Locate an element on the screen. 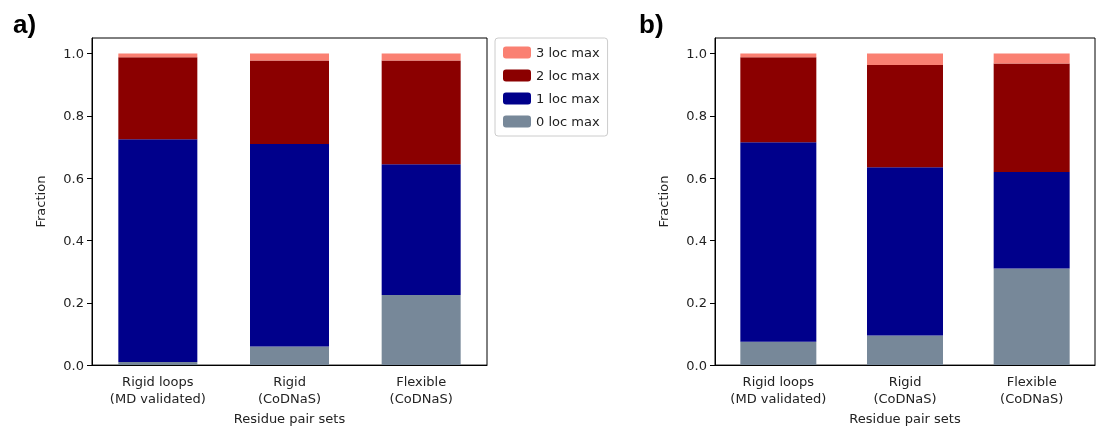  chart-title: b) is located at coordinates (651, 24).